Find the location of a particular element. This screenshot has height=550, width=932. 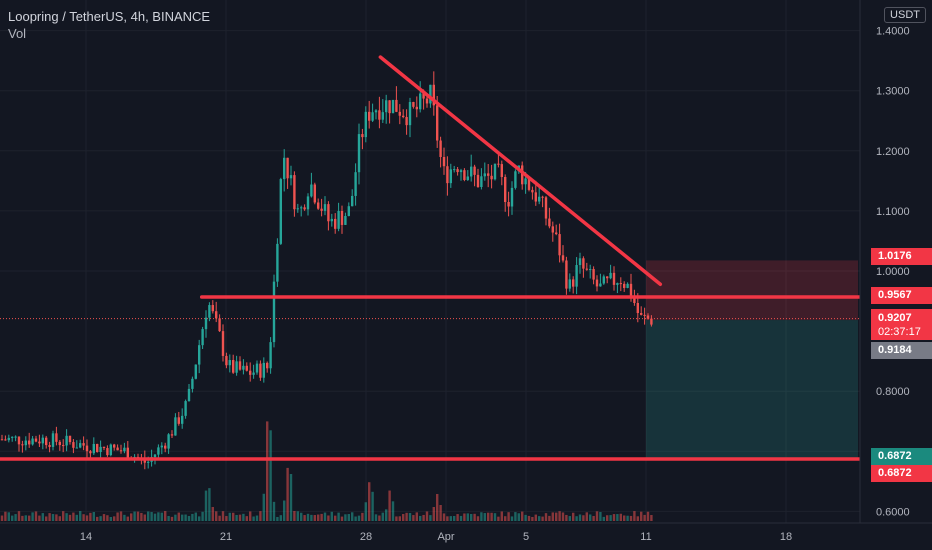

entry-price-label: 0.9184 is located at coordinates (901, 350).